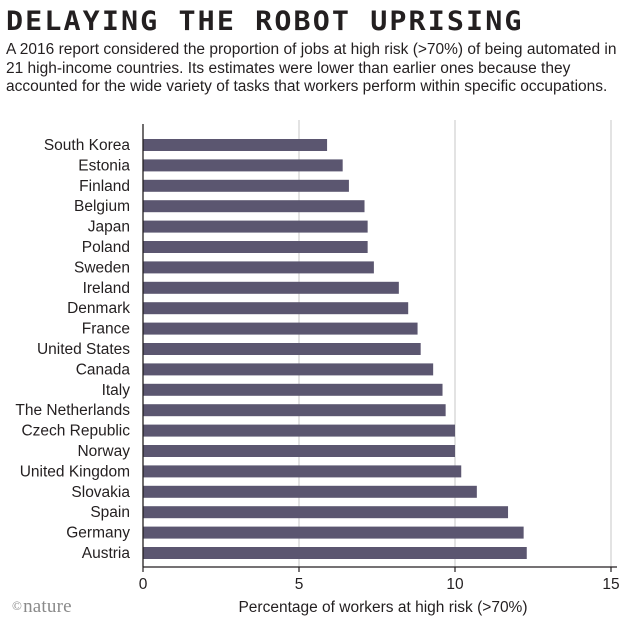 The image size is (630, 630). Describe the element at coordinates (104, 186) in the screenshot. I see `category-label: Finland` at that location.